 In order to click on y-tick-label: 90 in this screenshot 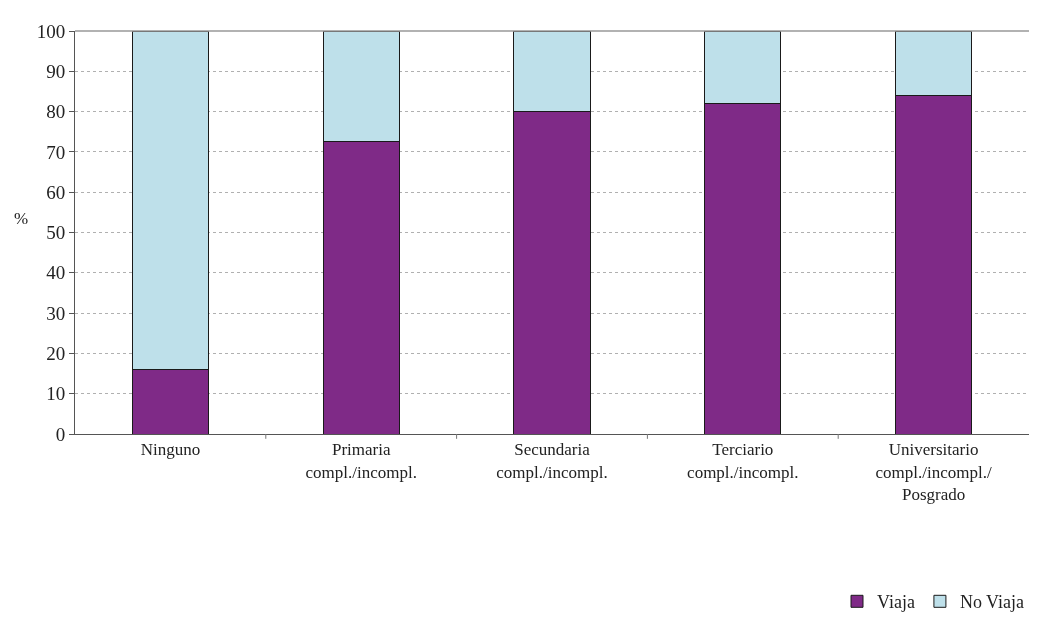, I will do `click(56, 71)`.